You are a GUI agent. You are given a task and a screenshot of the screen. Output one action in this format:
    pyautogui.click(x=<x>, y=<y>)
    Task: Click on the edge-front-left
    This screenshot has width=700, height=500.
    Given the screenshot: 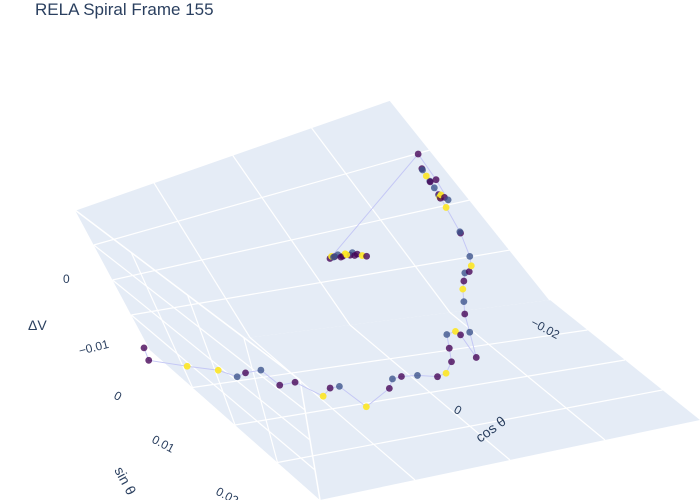 What is the action you would take?
    pyautogui.click(x=310, y=439)
    